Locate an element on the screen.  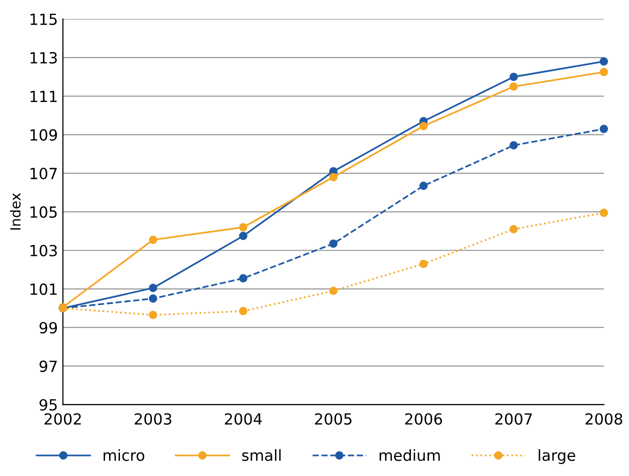
y-tick-label: 113 is located at coordinates (43, 58).